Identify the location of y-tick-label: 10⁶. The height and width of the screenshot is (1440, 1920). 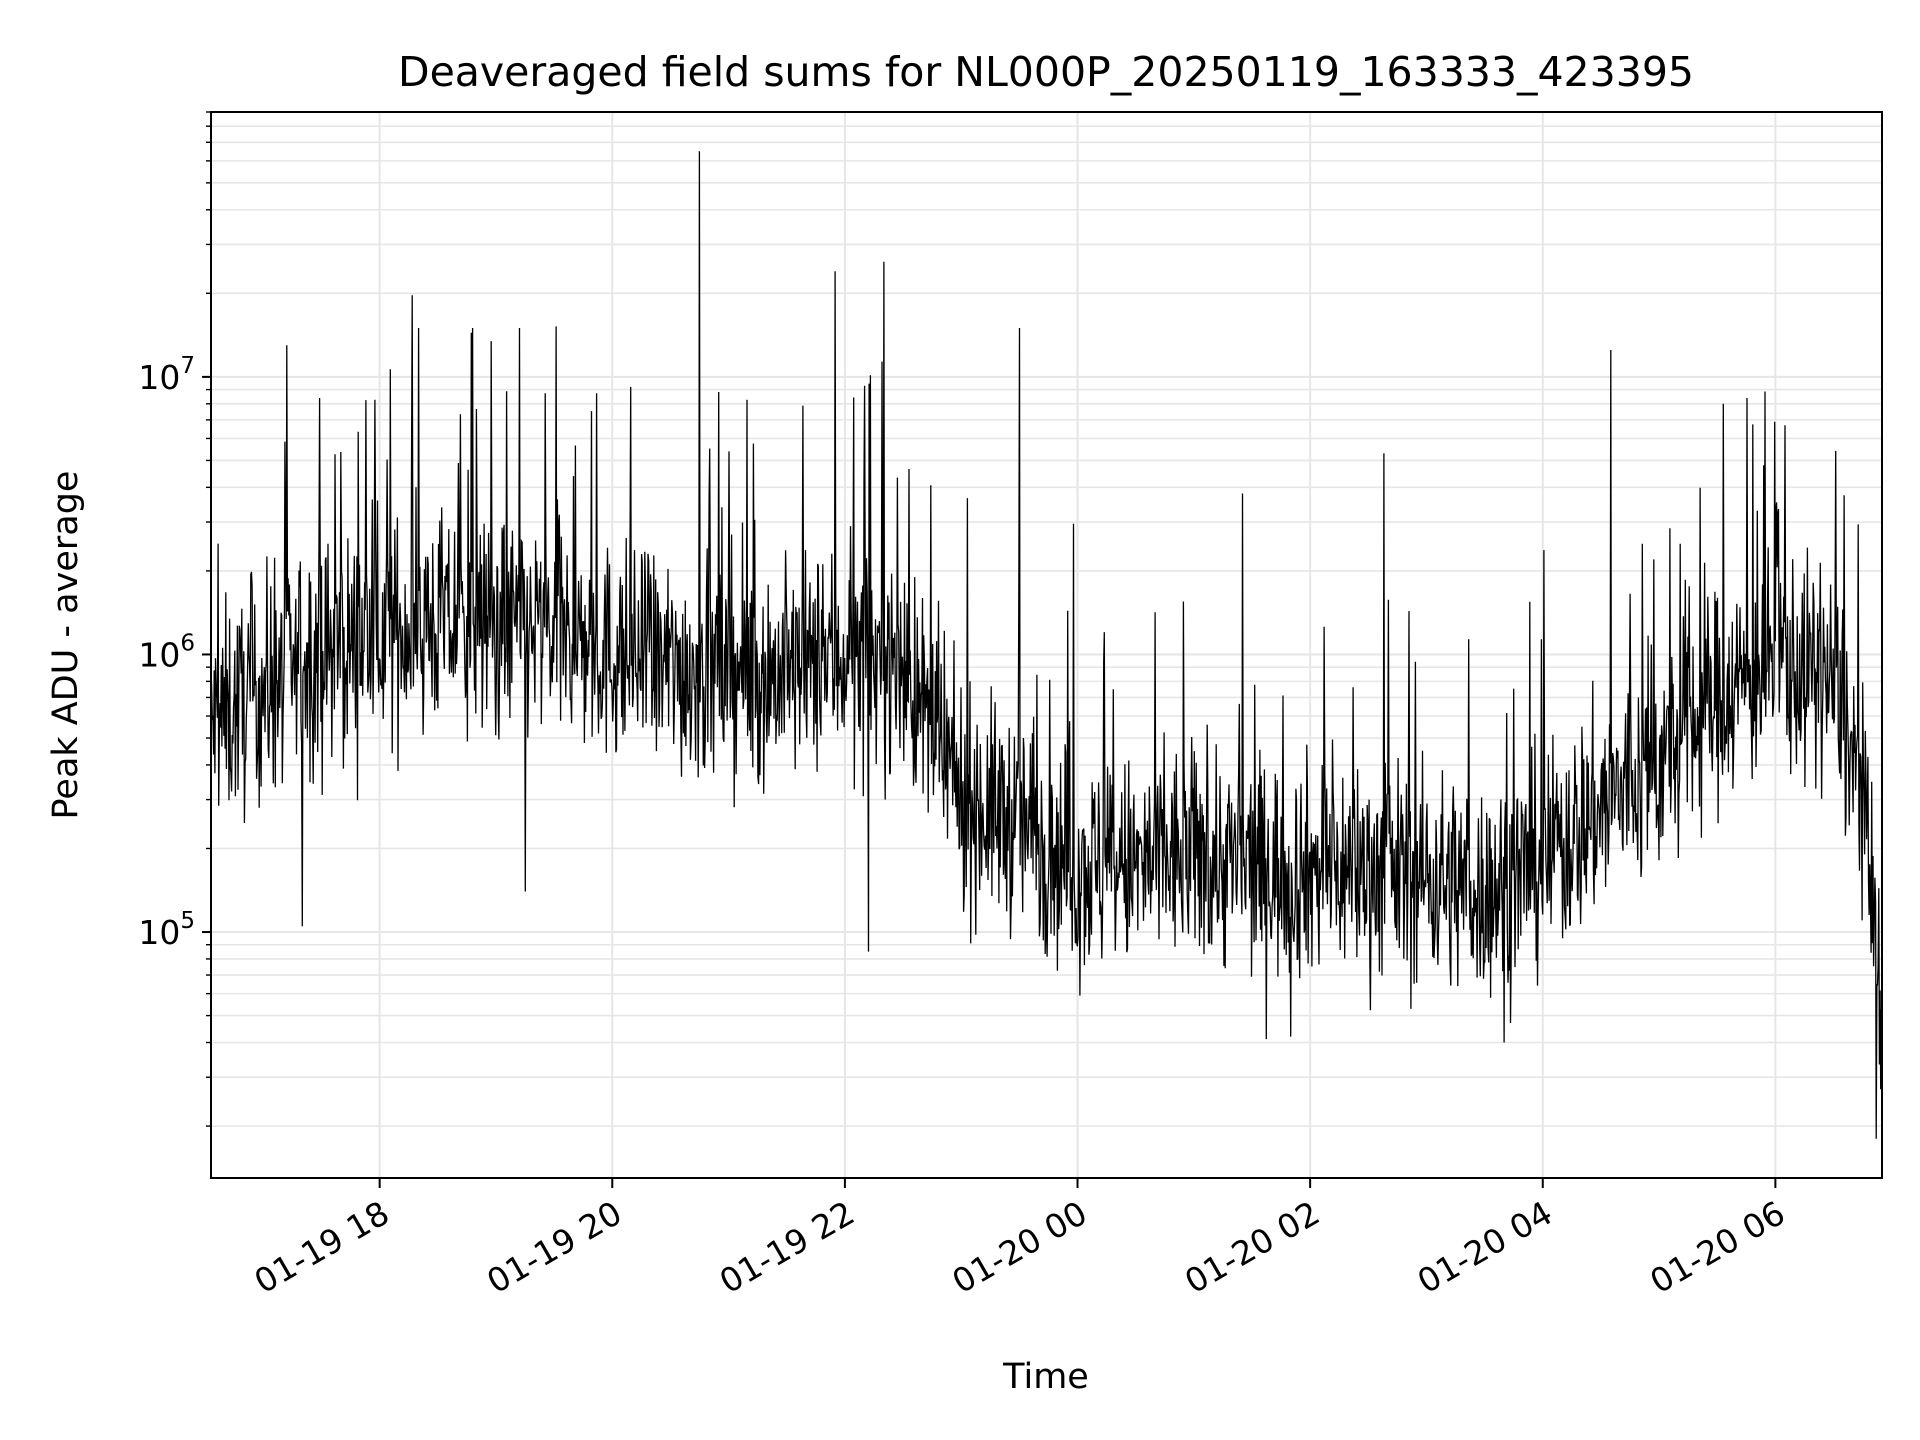
(166, 652).